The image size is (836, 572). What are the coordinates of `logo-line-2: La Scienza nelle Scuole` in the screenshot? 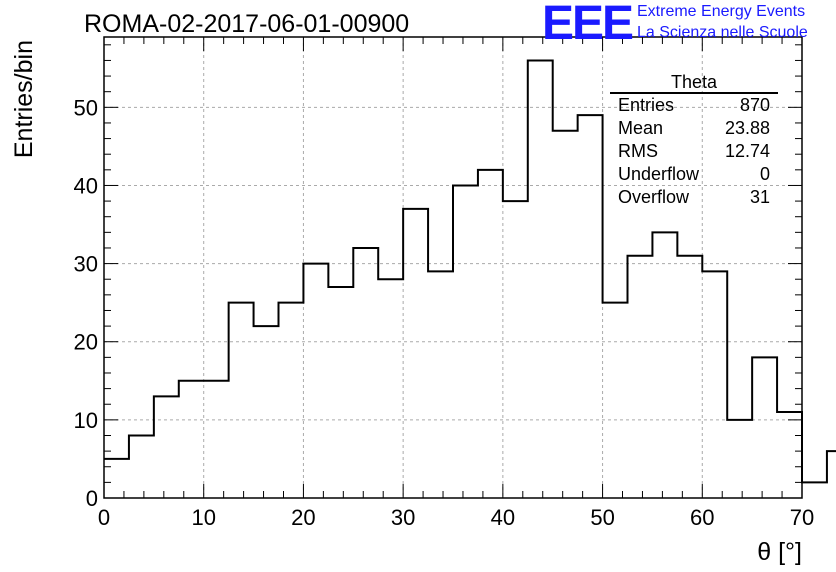 It's located at (722, 32).